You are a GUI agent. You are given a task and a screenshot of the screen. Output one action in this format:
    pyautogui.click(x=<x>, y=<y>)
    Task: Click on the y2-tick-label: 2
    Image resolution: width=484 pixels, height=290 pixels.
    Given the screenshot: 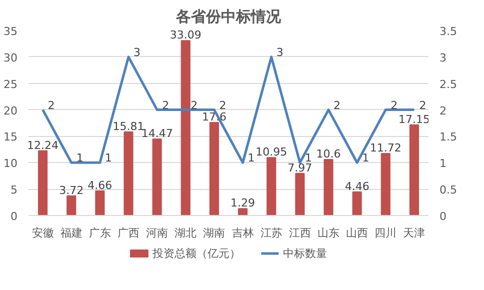 What is the action you would take?
    pyautogui.click(x=443, y=111)
    